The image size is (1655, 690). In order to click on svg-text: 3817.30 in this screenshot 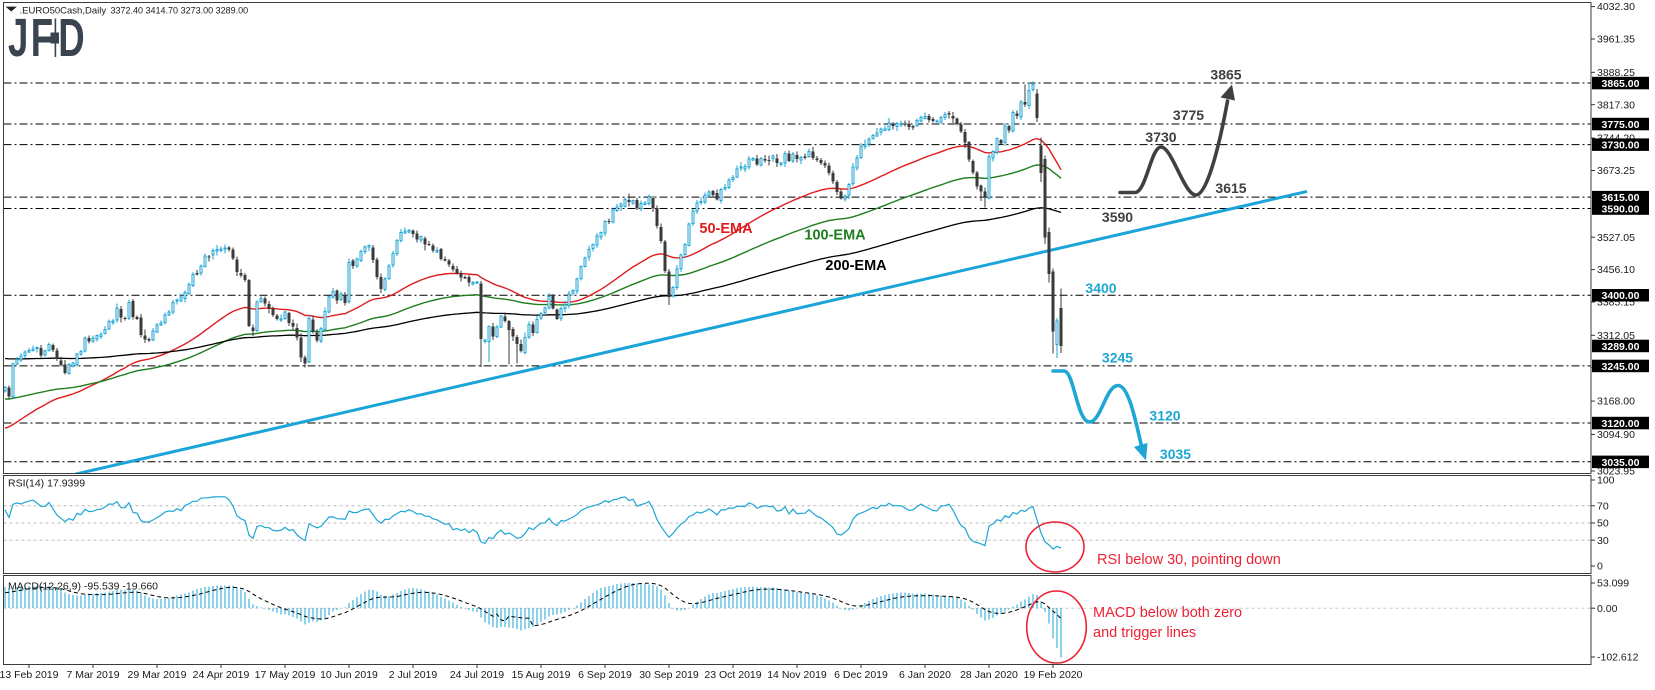, I will do `click(1616, 105)`.